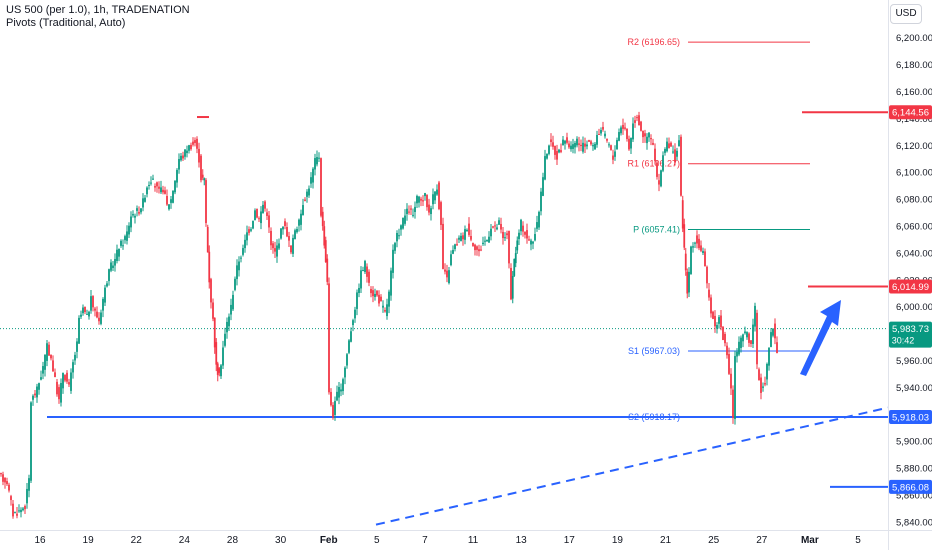  I want to click on y-tick-label: 6,120.00, so click(914, 146).